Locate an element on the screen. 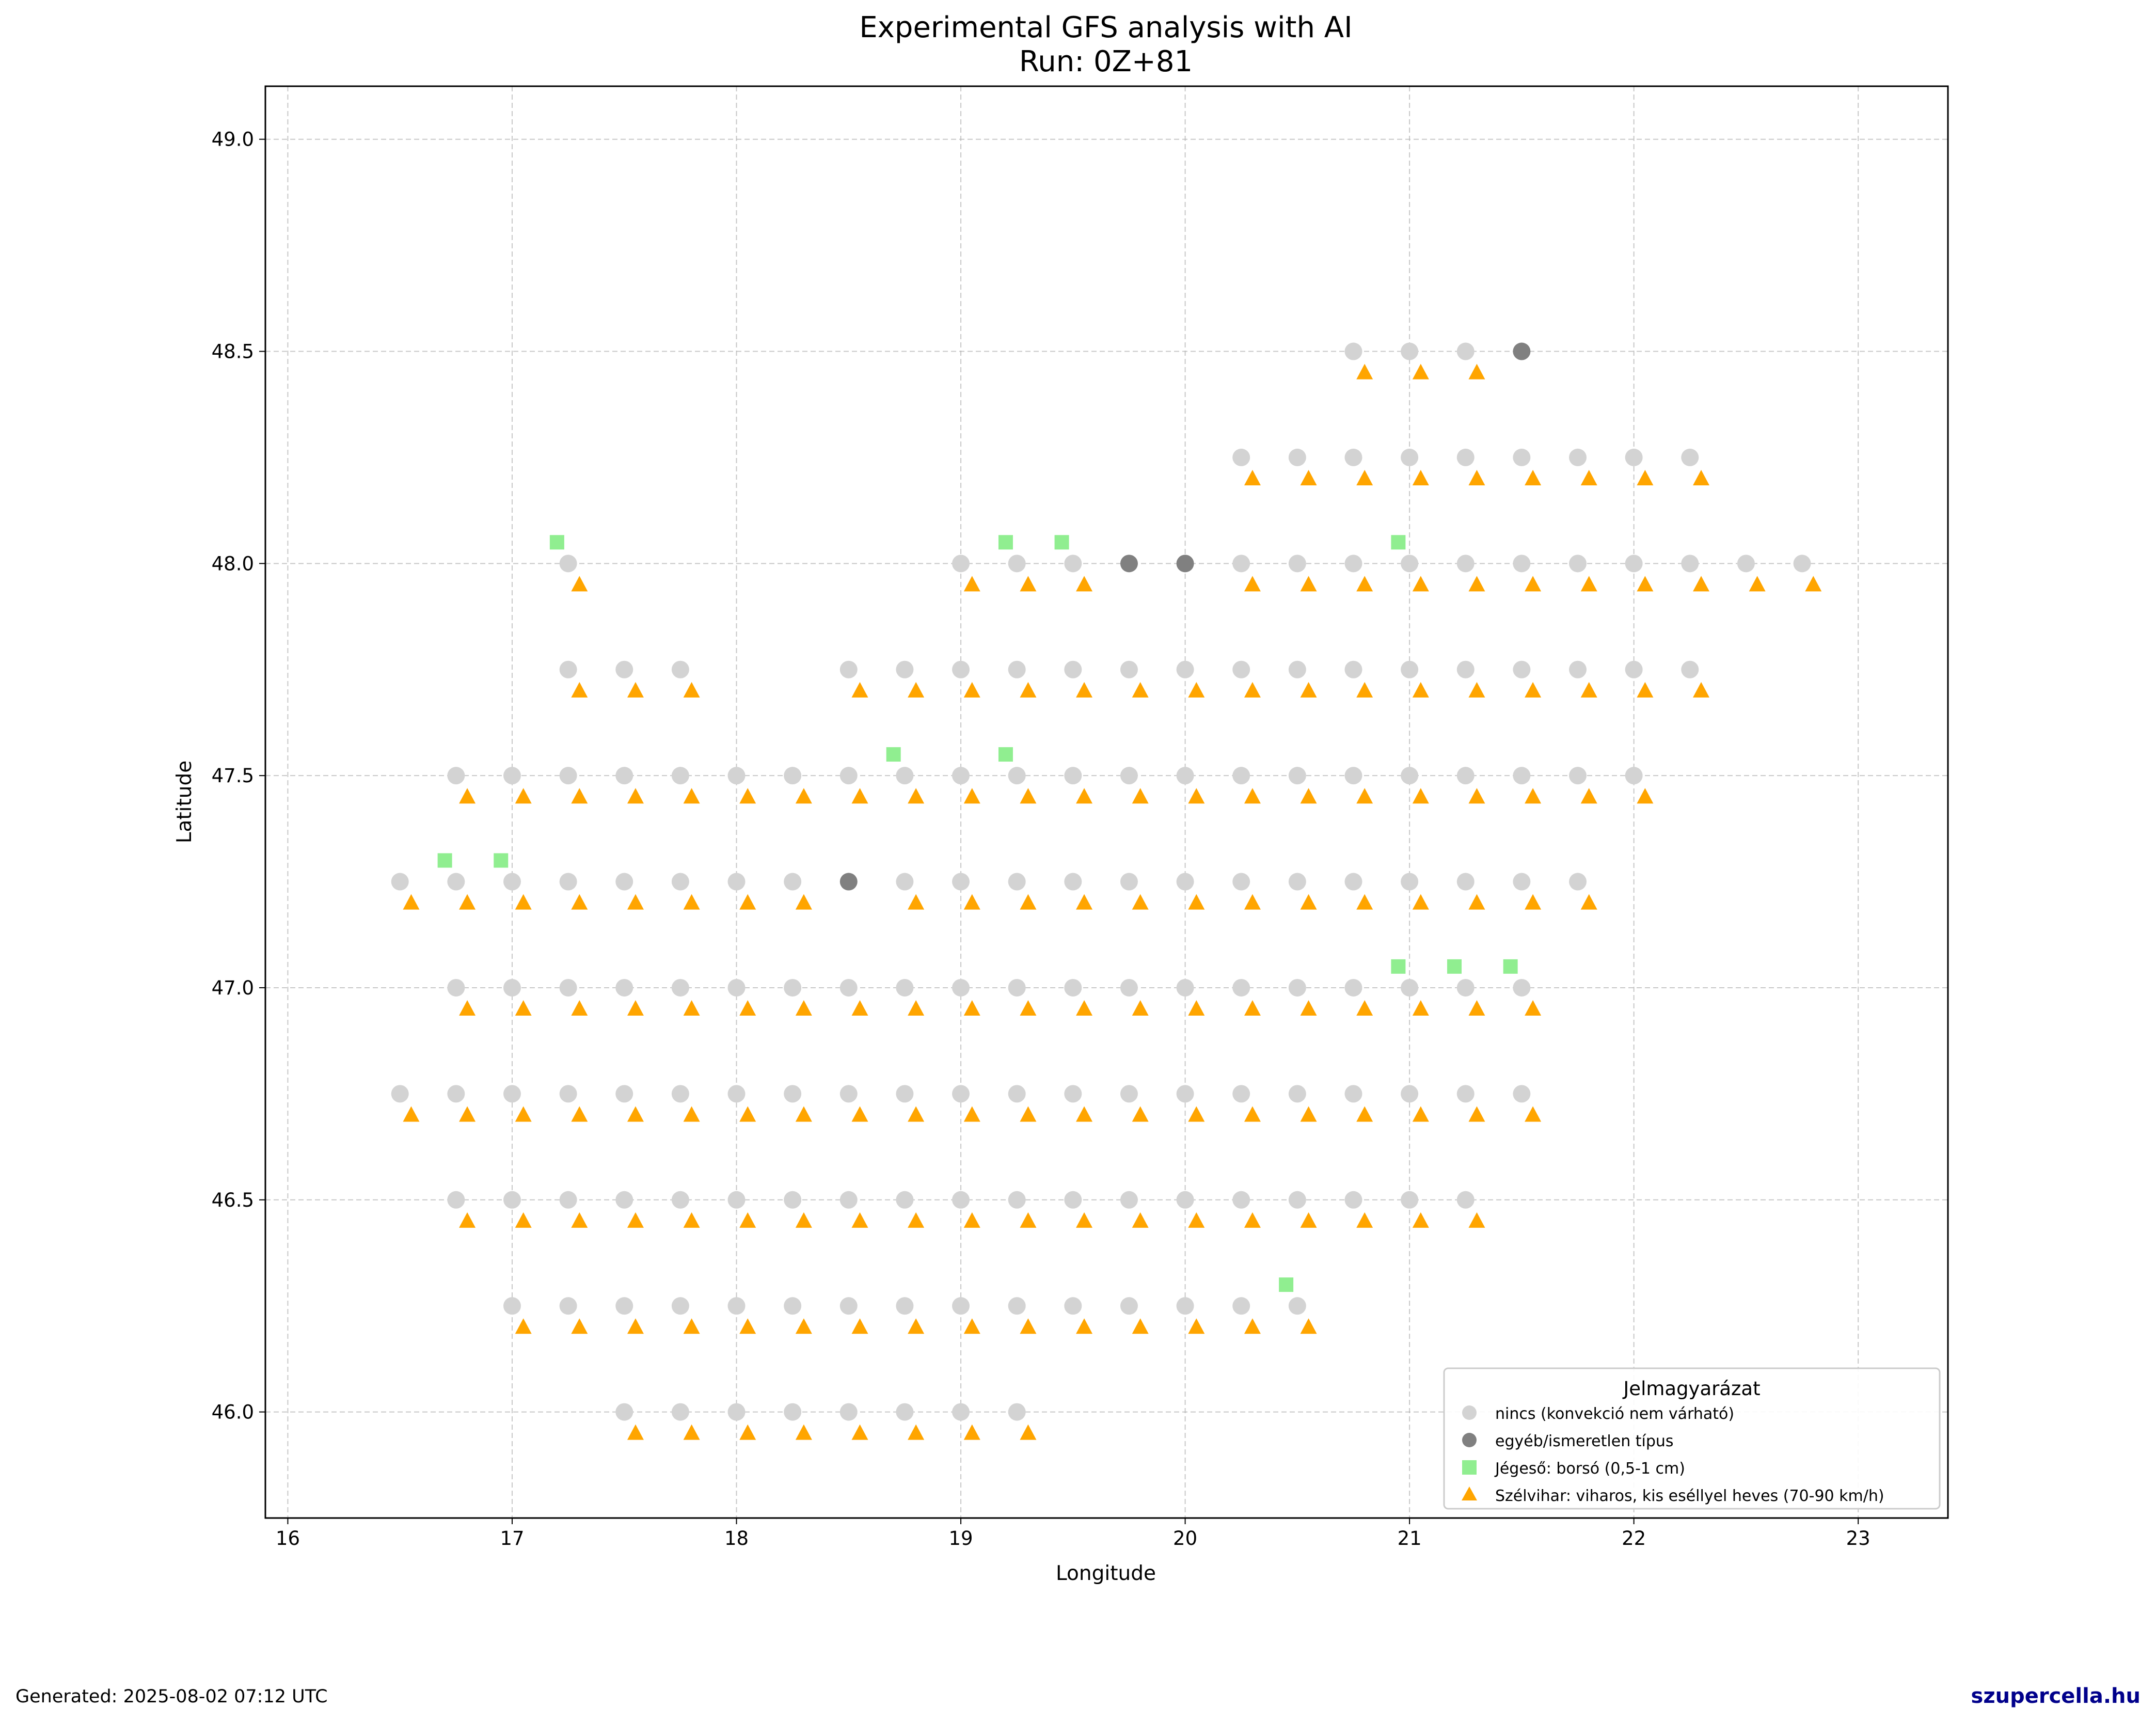  x-tick-label: 16 is located at coordinates (288, 1538).